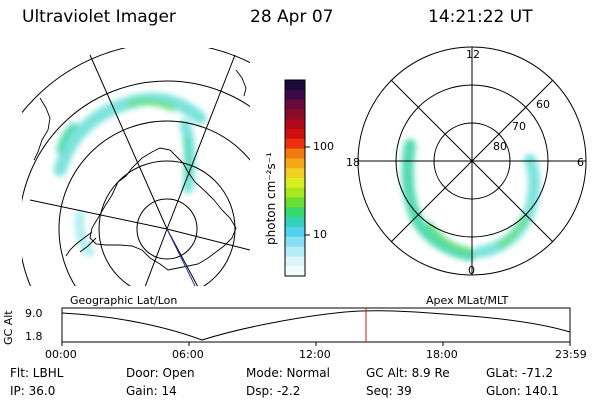  I want to click on mlat-label-60: 60, so click(543, 104).